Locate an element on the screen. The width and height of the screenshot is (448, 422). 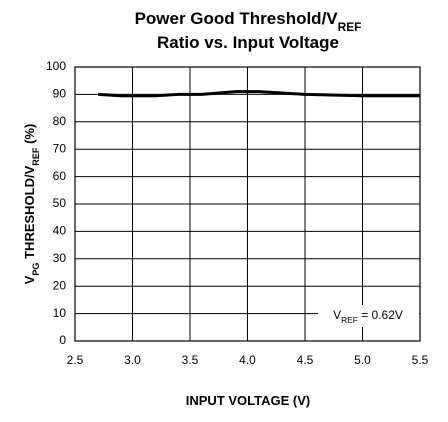
x-tick-label: 4.0 is located at coordinates (247, 360).